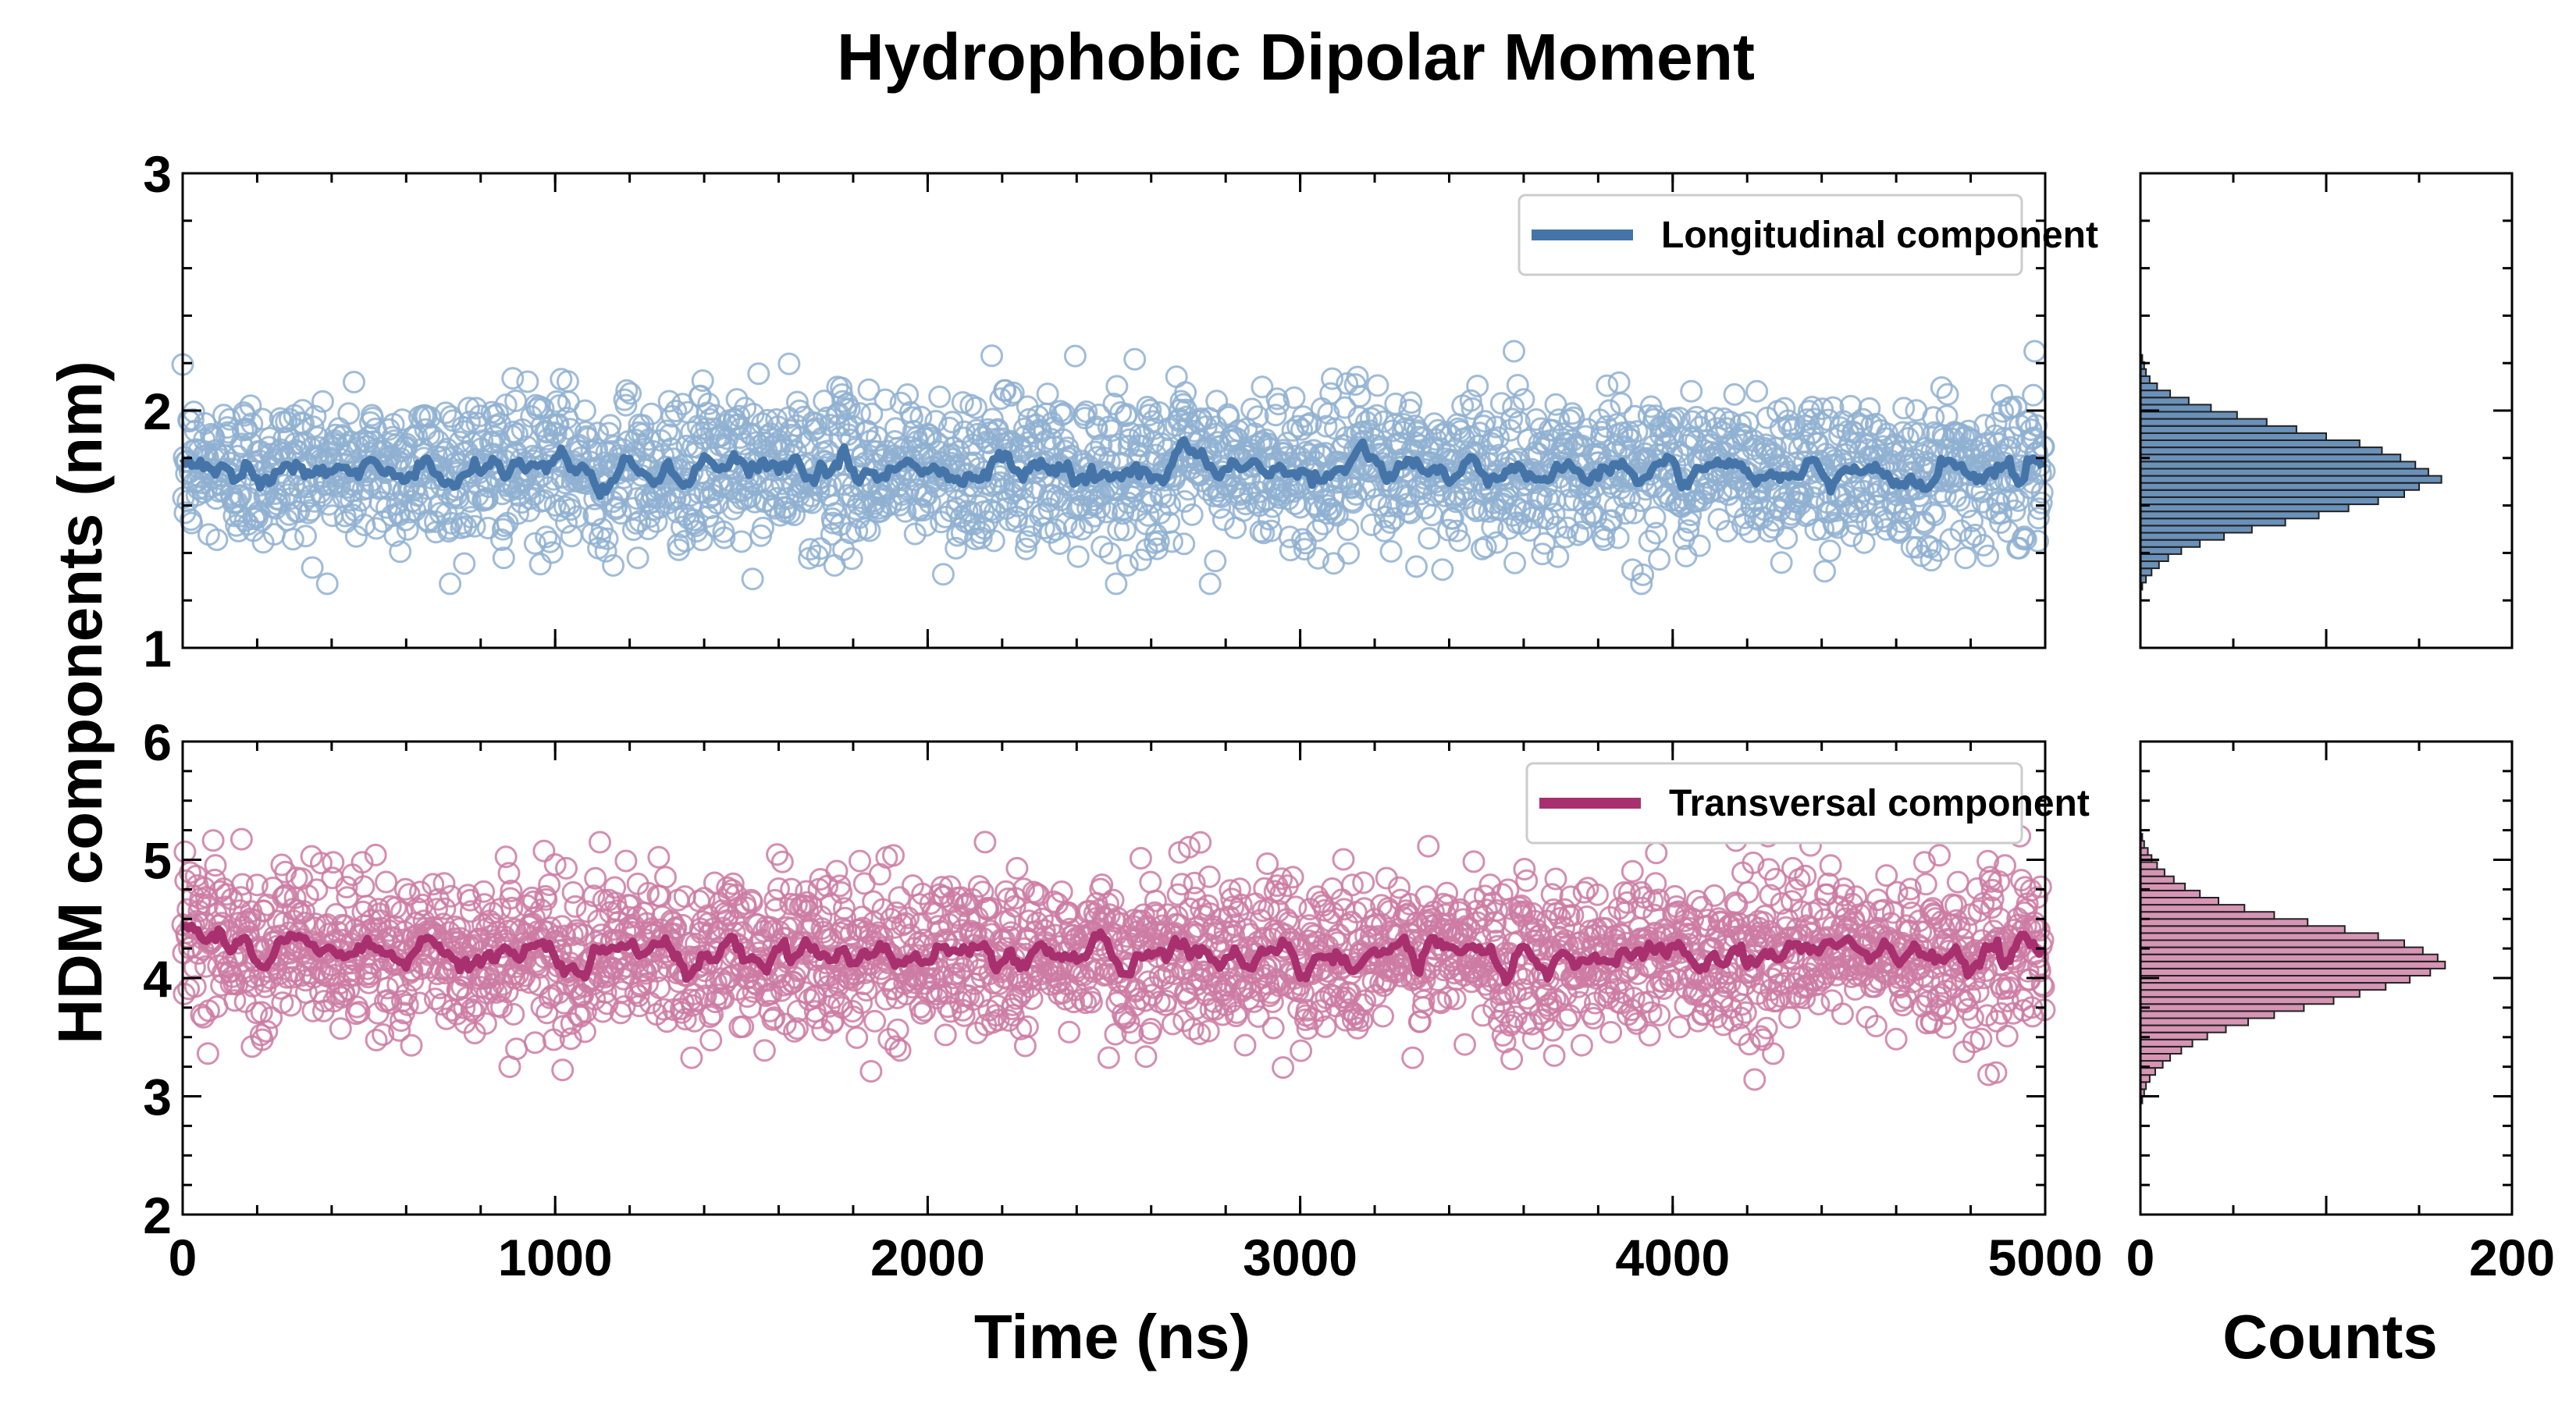 The width and height of the screenshot is (2576, 1405). I want to click on x-axis-title-counts: Counts, so click(2330, 1337).